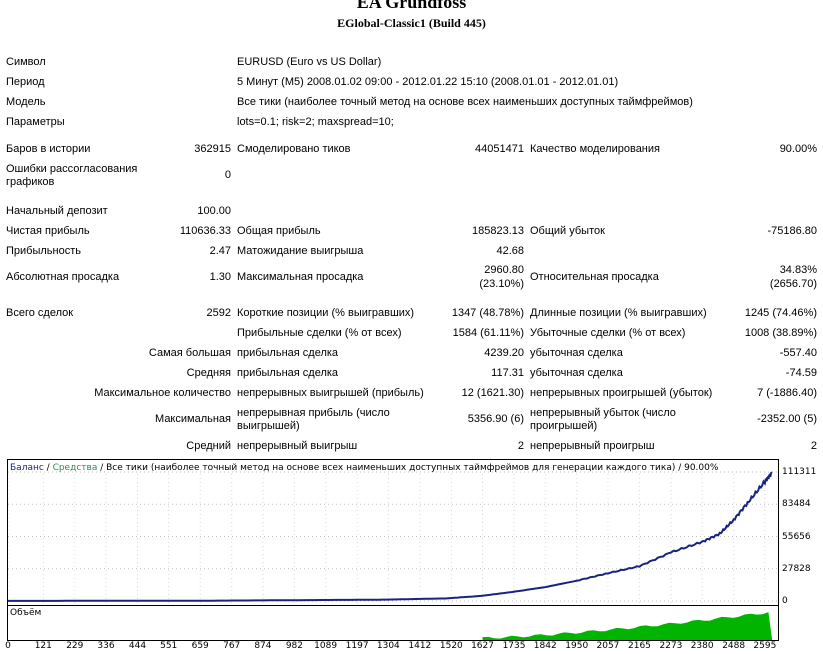  Describe the element at coordinates (482, 646) in the screenshot. I see `x-tick-label: 1627` at that location.